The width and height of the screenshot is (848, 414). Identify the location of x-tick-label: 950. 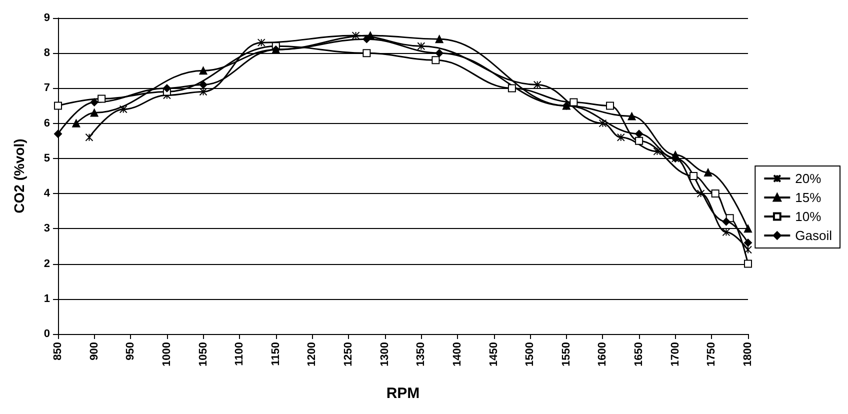
(130, 351).